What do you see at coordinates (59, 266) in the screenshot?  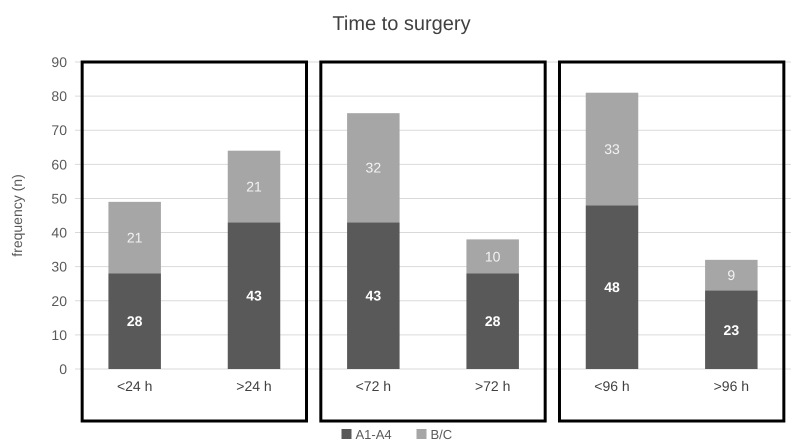 I see `y-tick-label: 30` at bounding box center [59, 266].